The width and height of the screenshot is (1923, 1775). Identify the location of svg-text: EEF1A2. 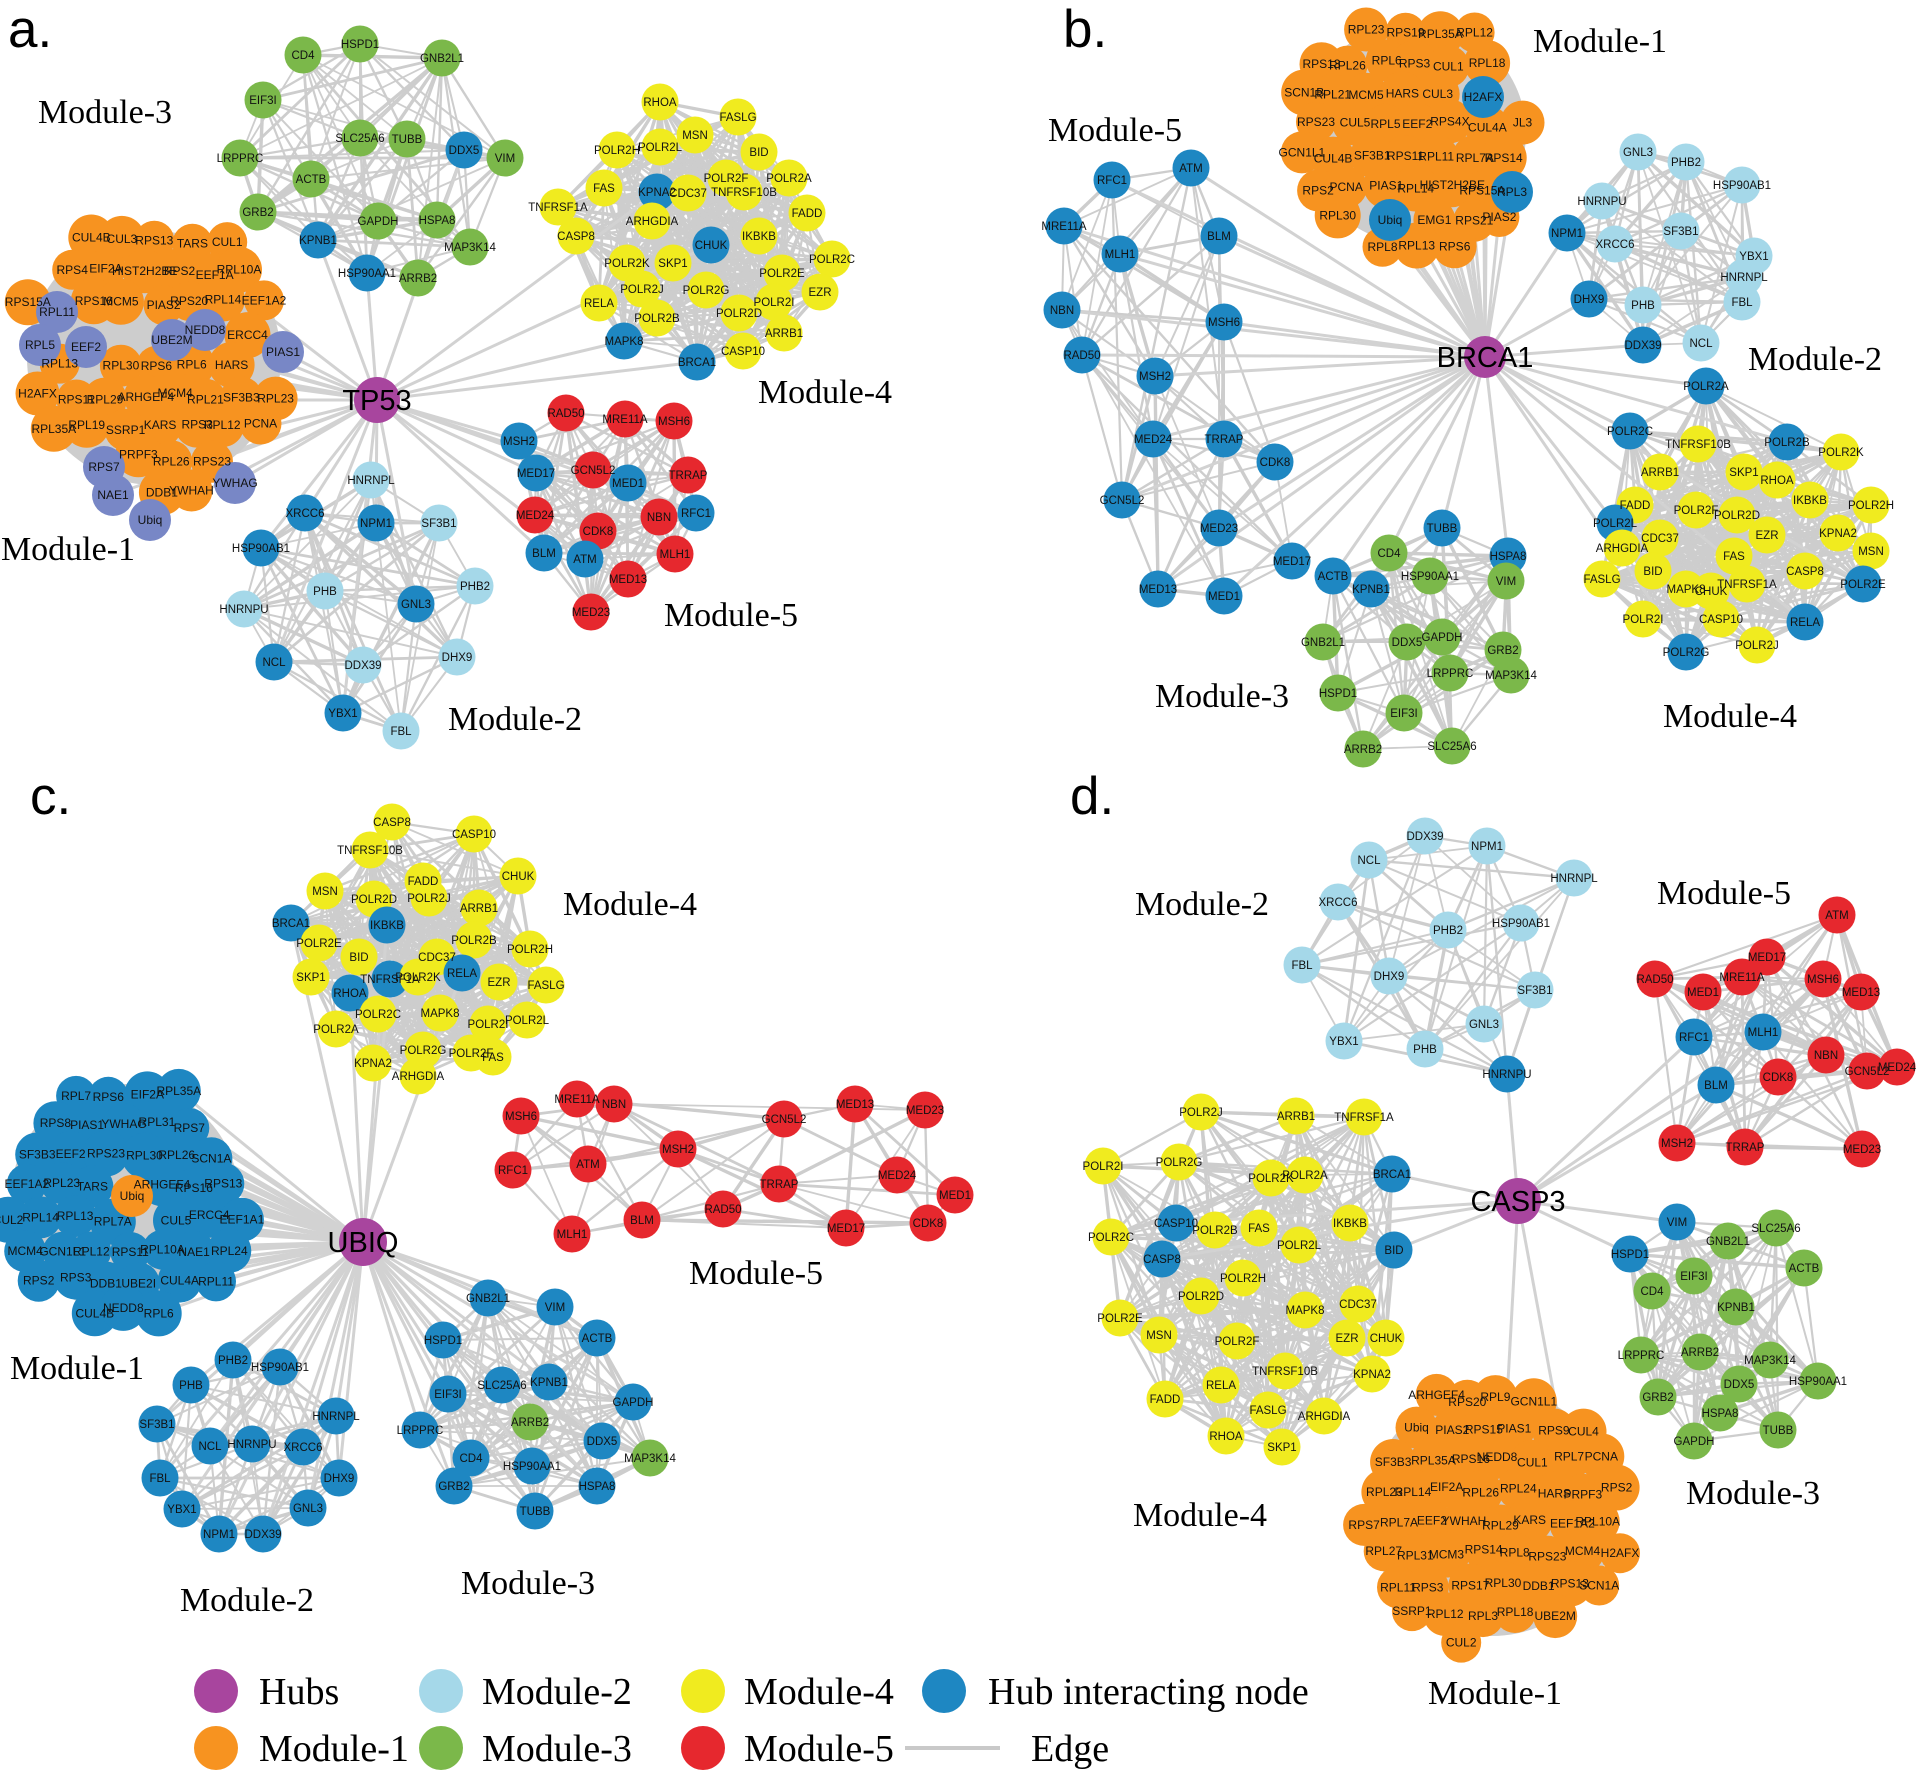
(264, 300).